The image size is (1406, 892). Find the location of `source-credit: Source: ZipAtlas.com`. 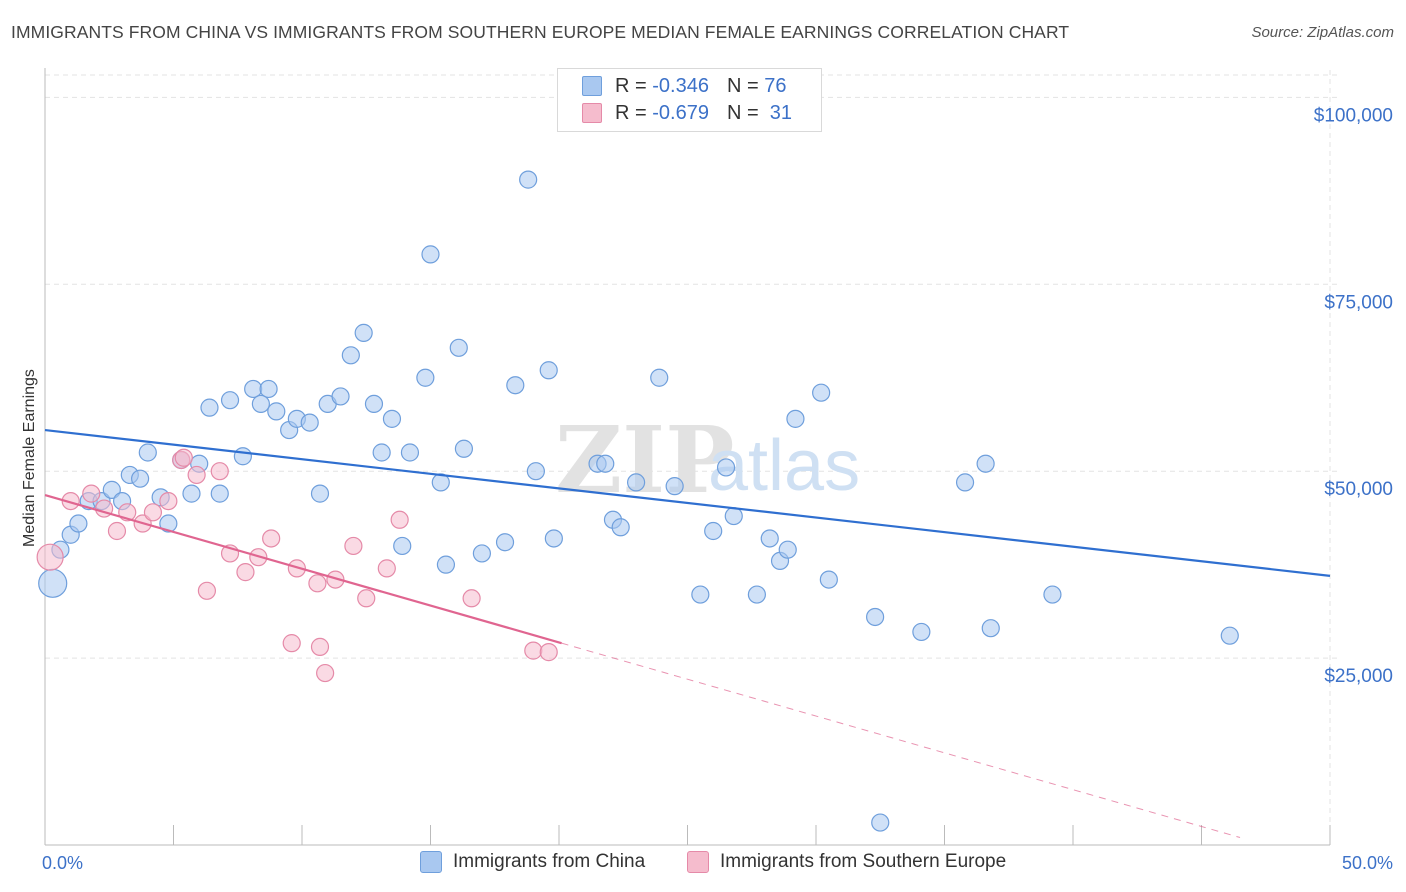

source-credit: Source: ZipAtlas.com is located at coordinates (1322, 32).